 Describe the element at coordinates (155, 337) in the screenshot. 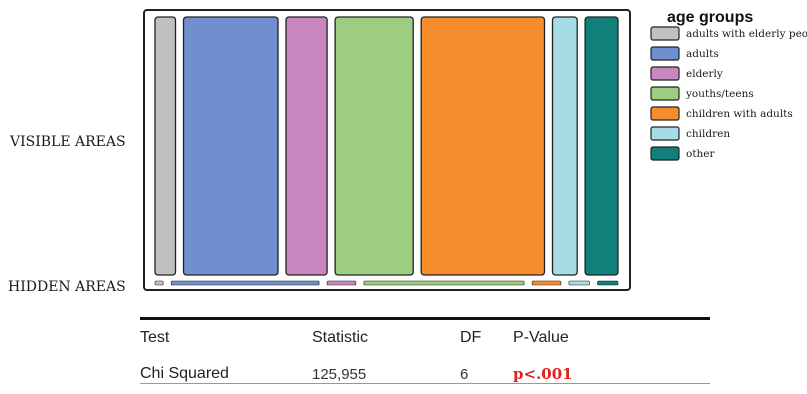

I see `header-test: Test` at that location.